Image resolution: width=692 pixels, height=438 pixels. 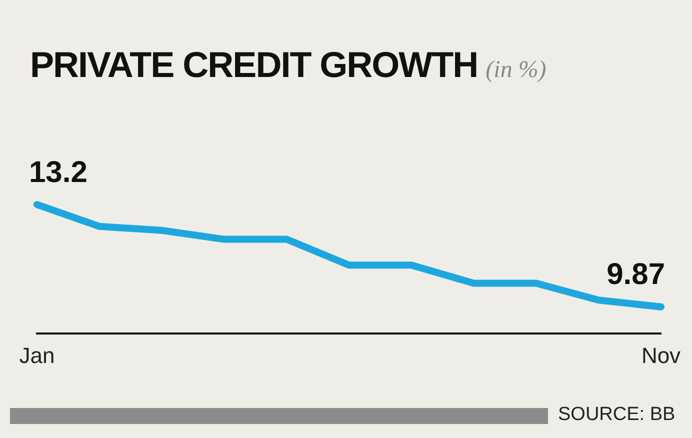 I want to click on x-tick-label: Nov, so click(x=661, y=355).